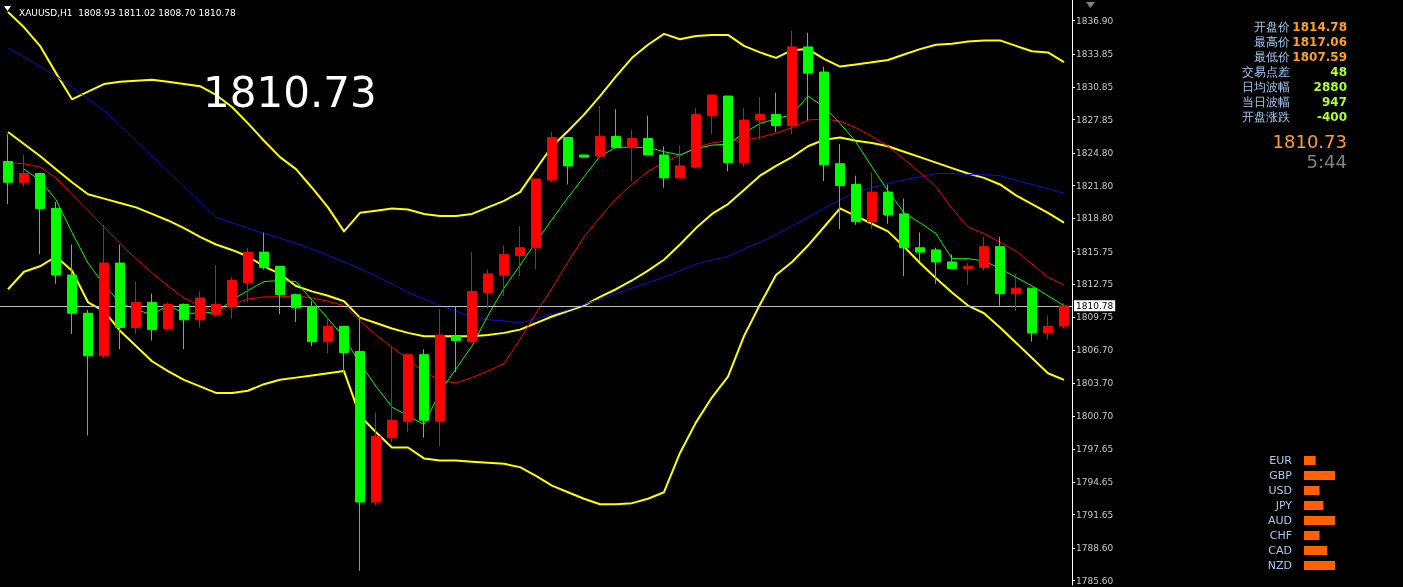  I want to click on text: XAUUSD,H1 1808.93 1811.02 1808.70 1810.78, so click(127, 12).